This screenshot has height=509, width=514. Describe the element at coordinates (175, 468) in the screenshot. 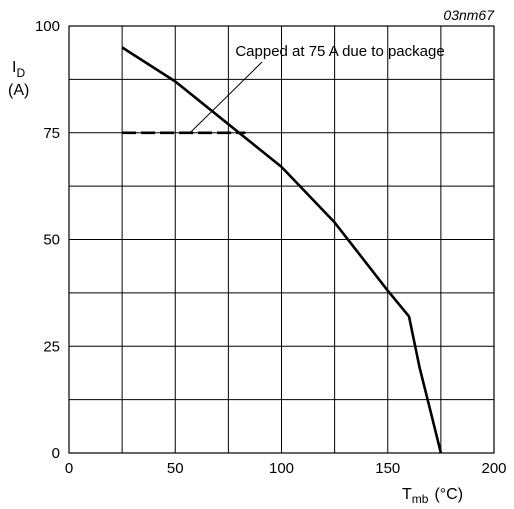

I see `x-tick-label: 50` at that location.